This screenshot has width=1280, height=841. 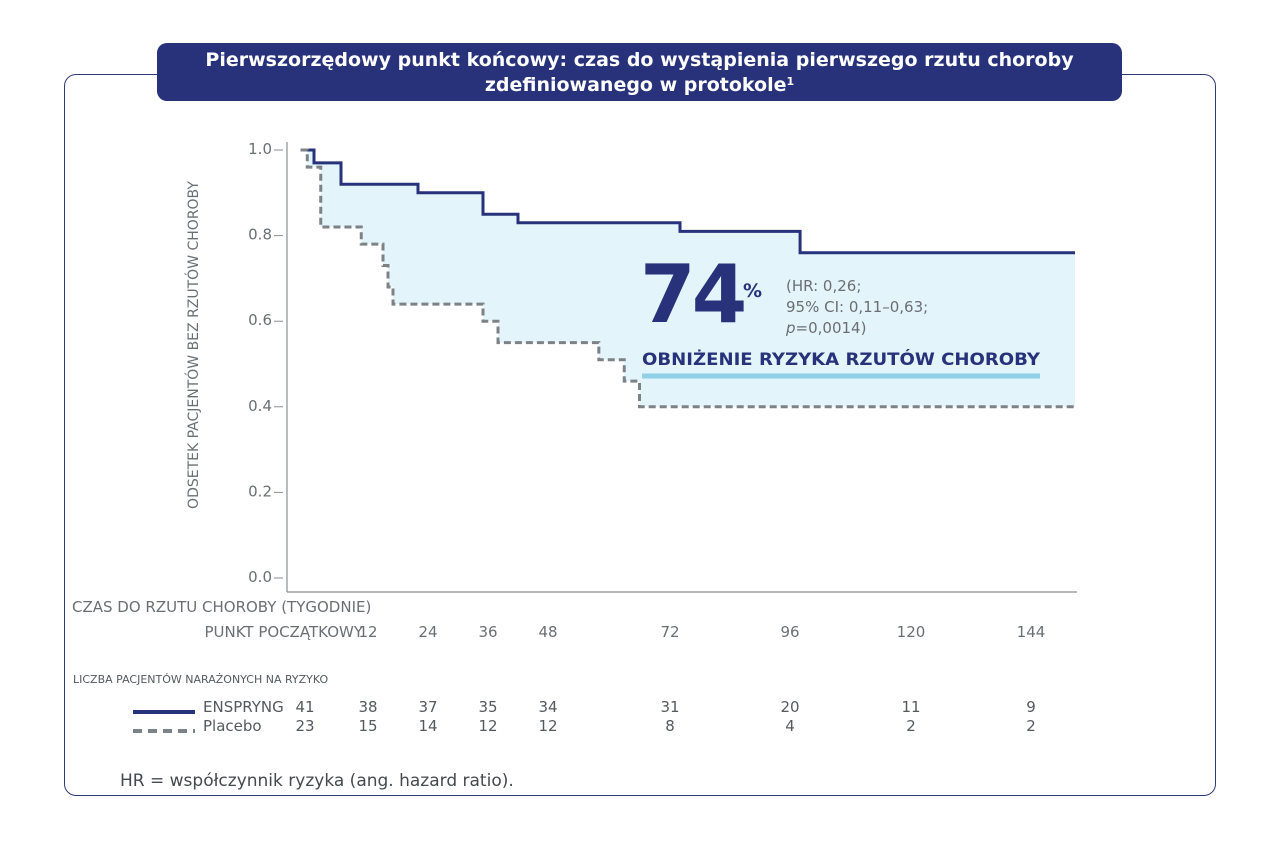 What do you see at coordinates (547, 632) in the screenshot?
I see `x-tick-label: 48` at bounding box center [547, 632].